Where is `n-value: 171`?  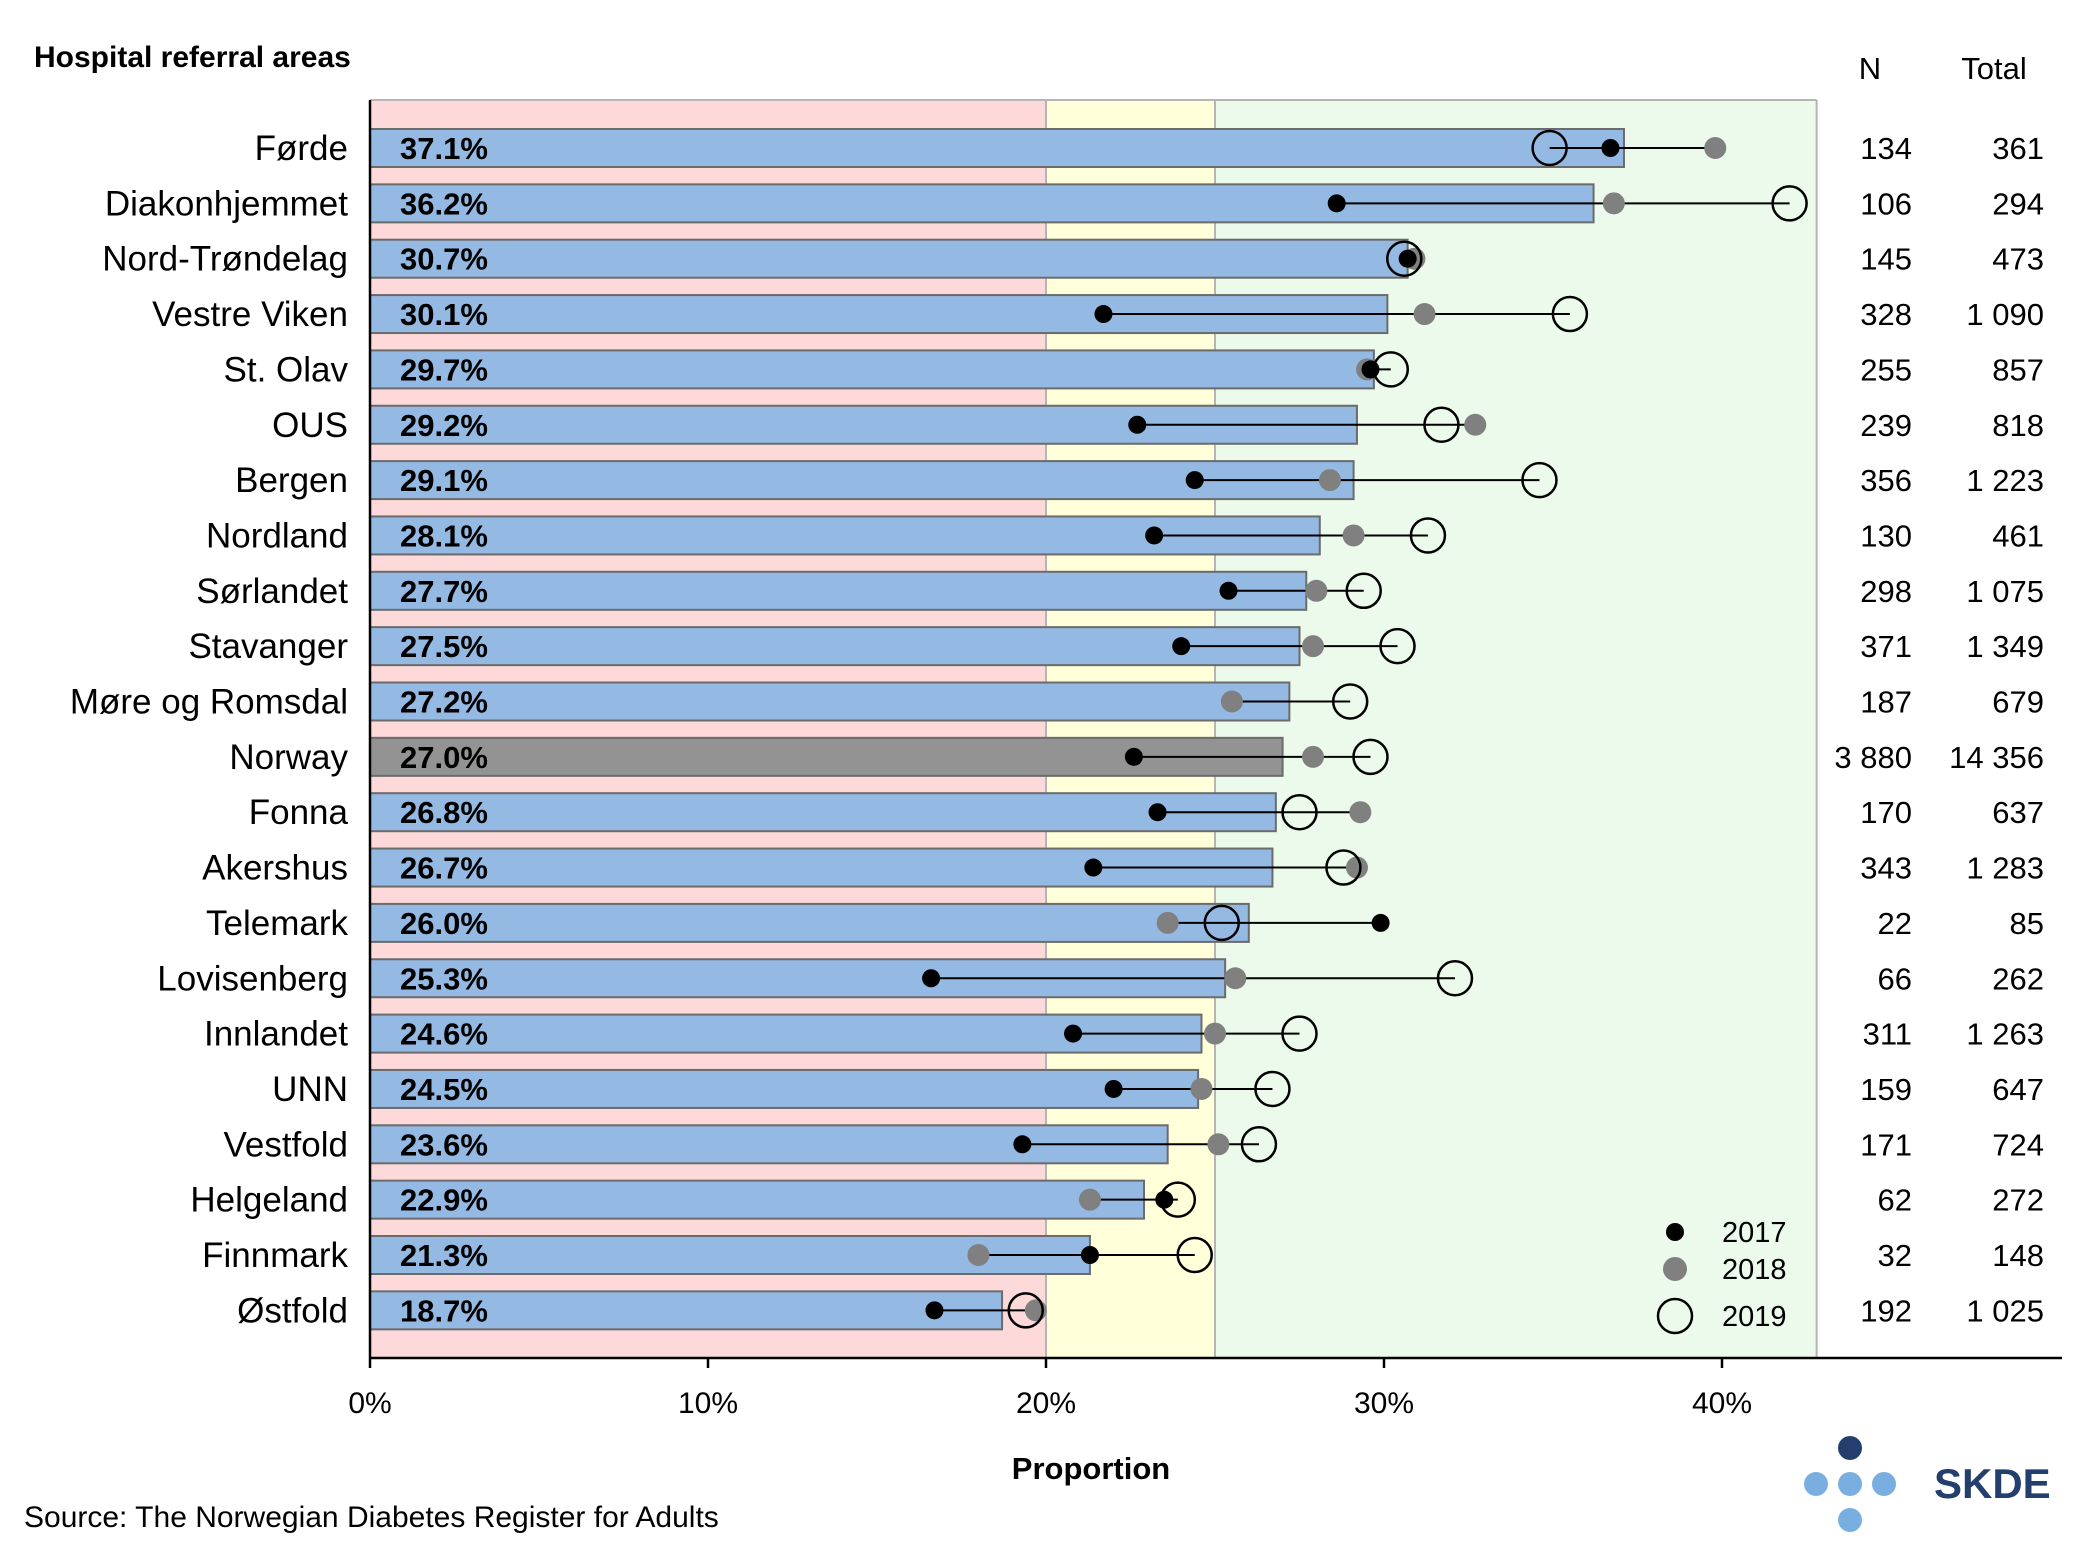
n-value: 171 is located at coordinates (1886, 1144).